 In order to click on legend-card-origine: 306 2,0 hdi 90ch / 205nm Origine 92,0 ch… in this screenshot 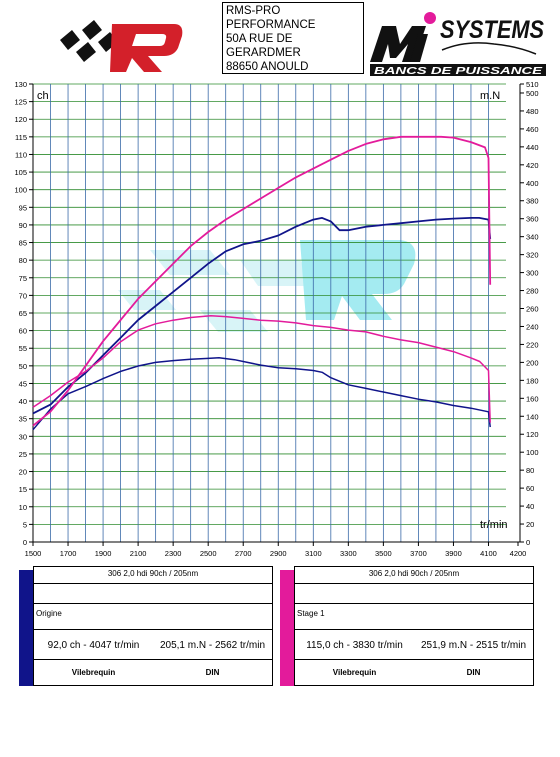, I will do `click(153, 626)`.